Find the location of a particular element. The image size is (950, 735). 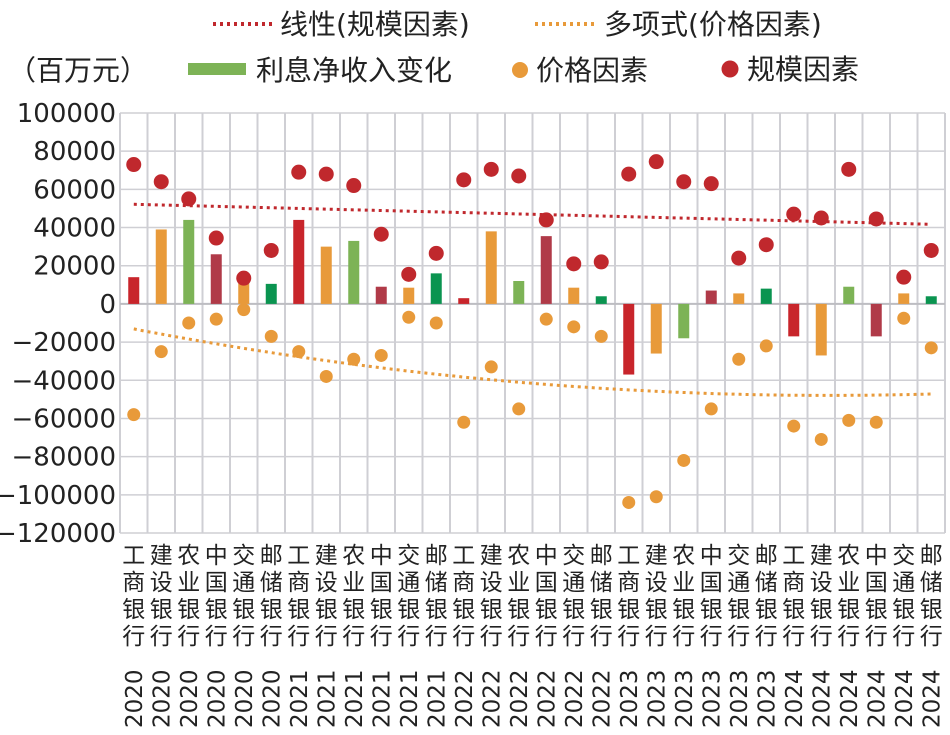

x-category-label: 邮储银行 2022 is located at coordinates (602, 635).